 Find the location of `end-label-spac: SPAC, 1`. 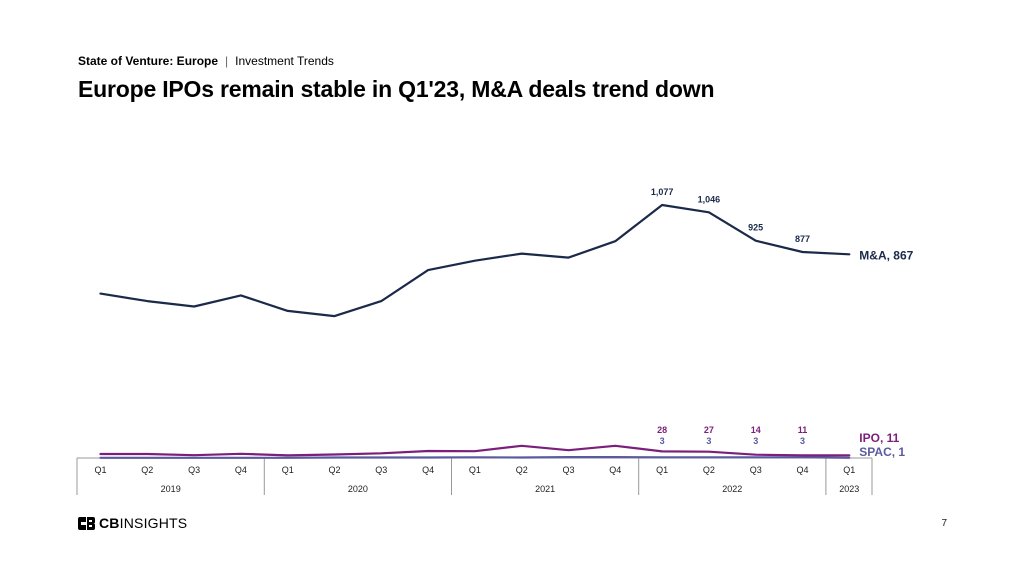

end-label-spac: SPAC, 1 is located at coordinates (882, 452).